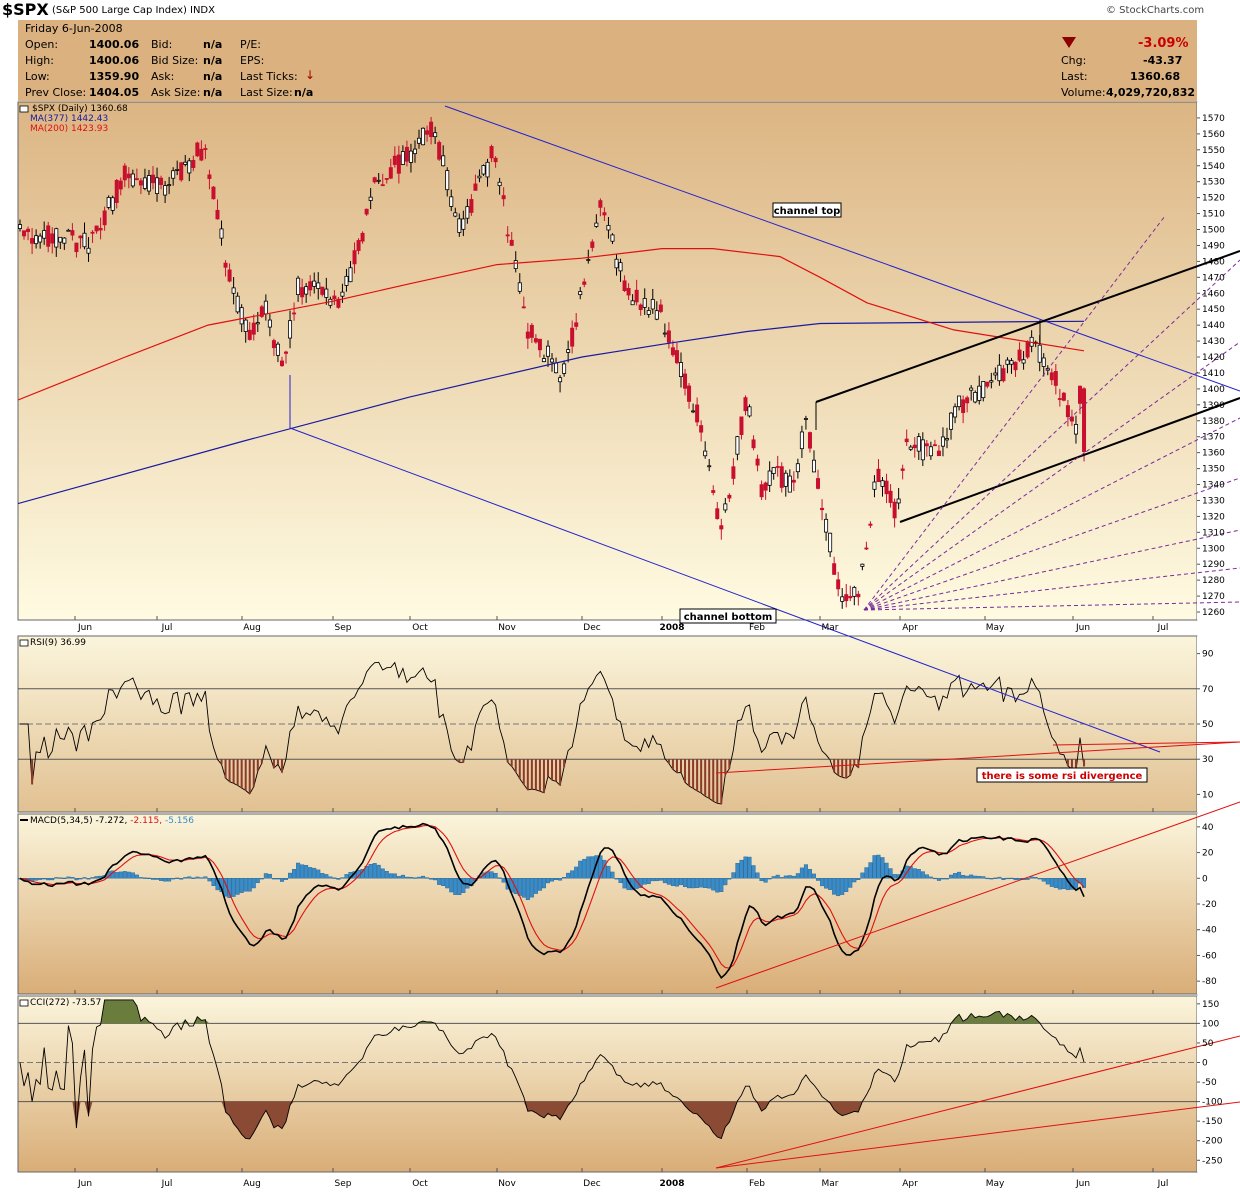 This screenshot has width=1240, height=1192. Describe the element at coordinates (552, 901) in the screenshot. I see `macd-panel` at that location.